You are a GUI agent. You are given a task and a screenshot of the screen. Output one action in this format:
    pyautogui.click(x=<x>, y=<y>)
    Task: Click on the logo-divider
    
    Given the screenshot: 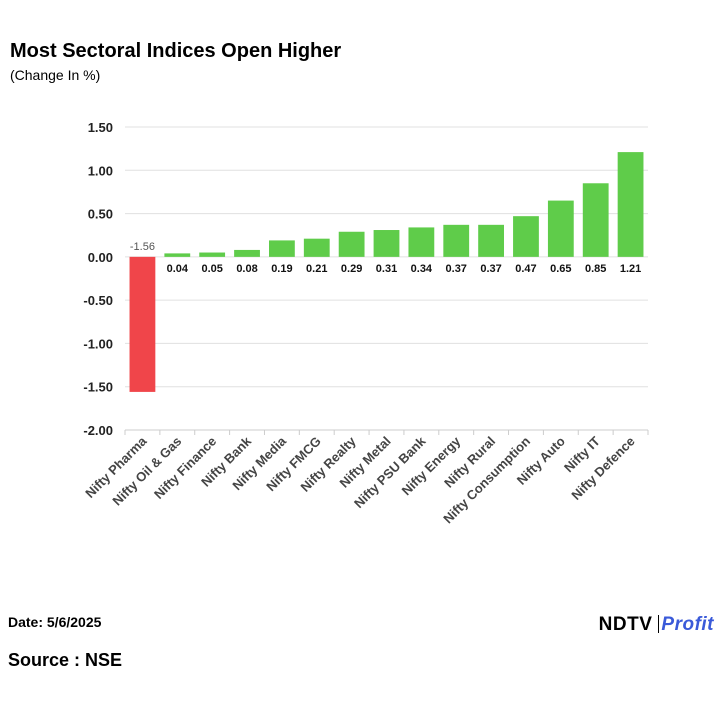 What is the action you would take?
    pyautogui.click(x=659, y=624)
    